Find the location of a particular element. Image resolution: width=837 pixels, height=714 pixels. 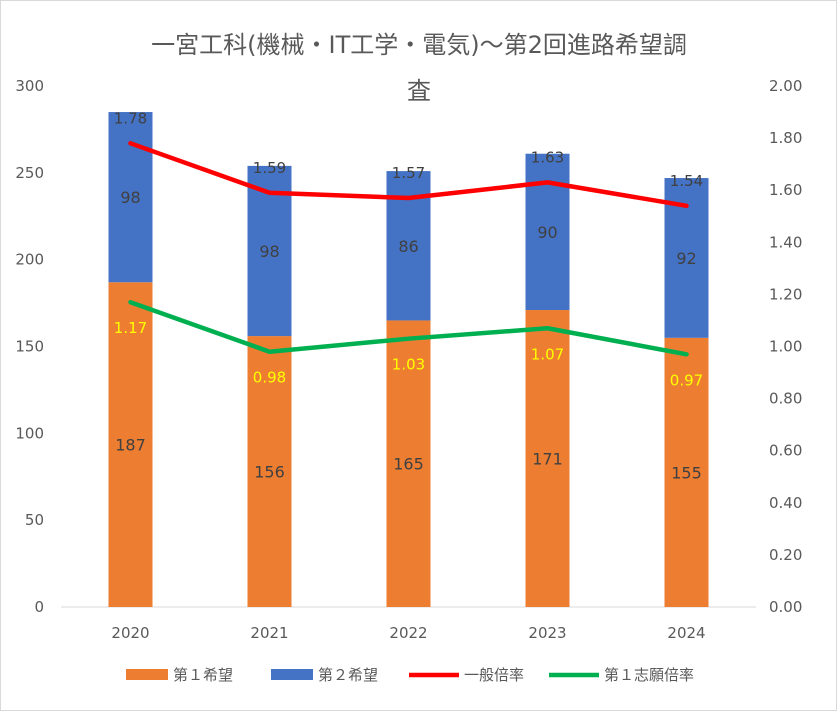

y-right-tick-label: 0.80 is located at coordinates (785, 399).